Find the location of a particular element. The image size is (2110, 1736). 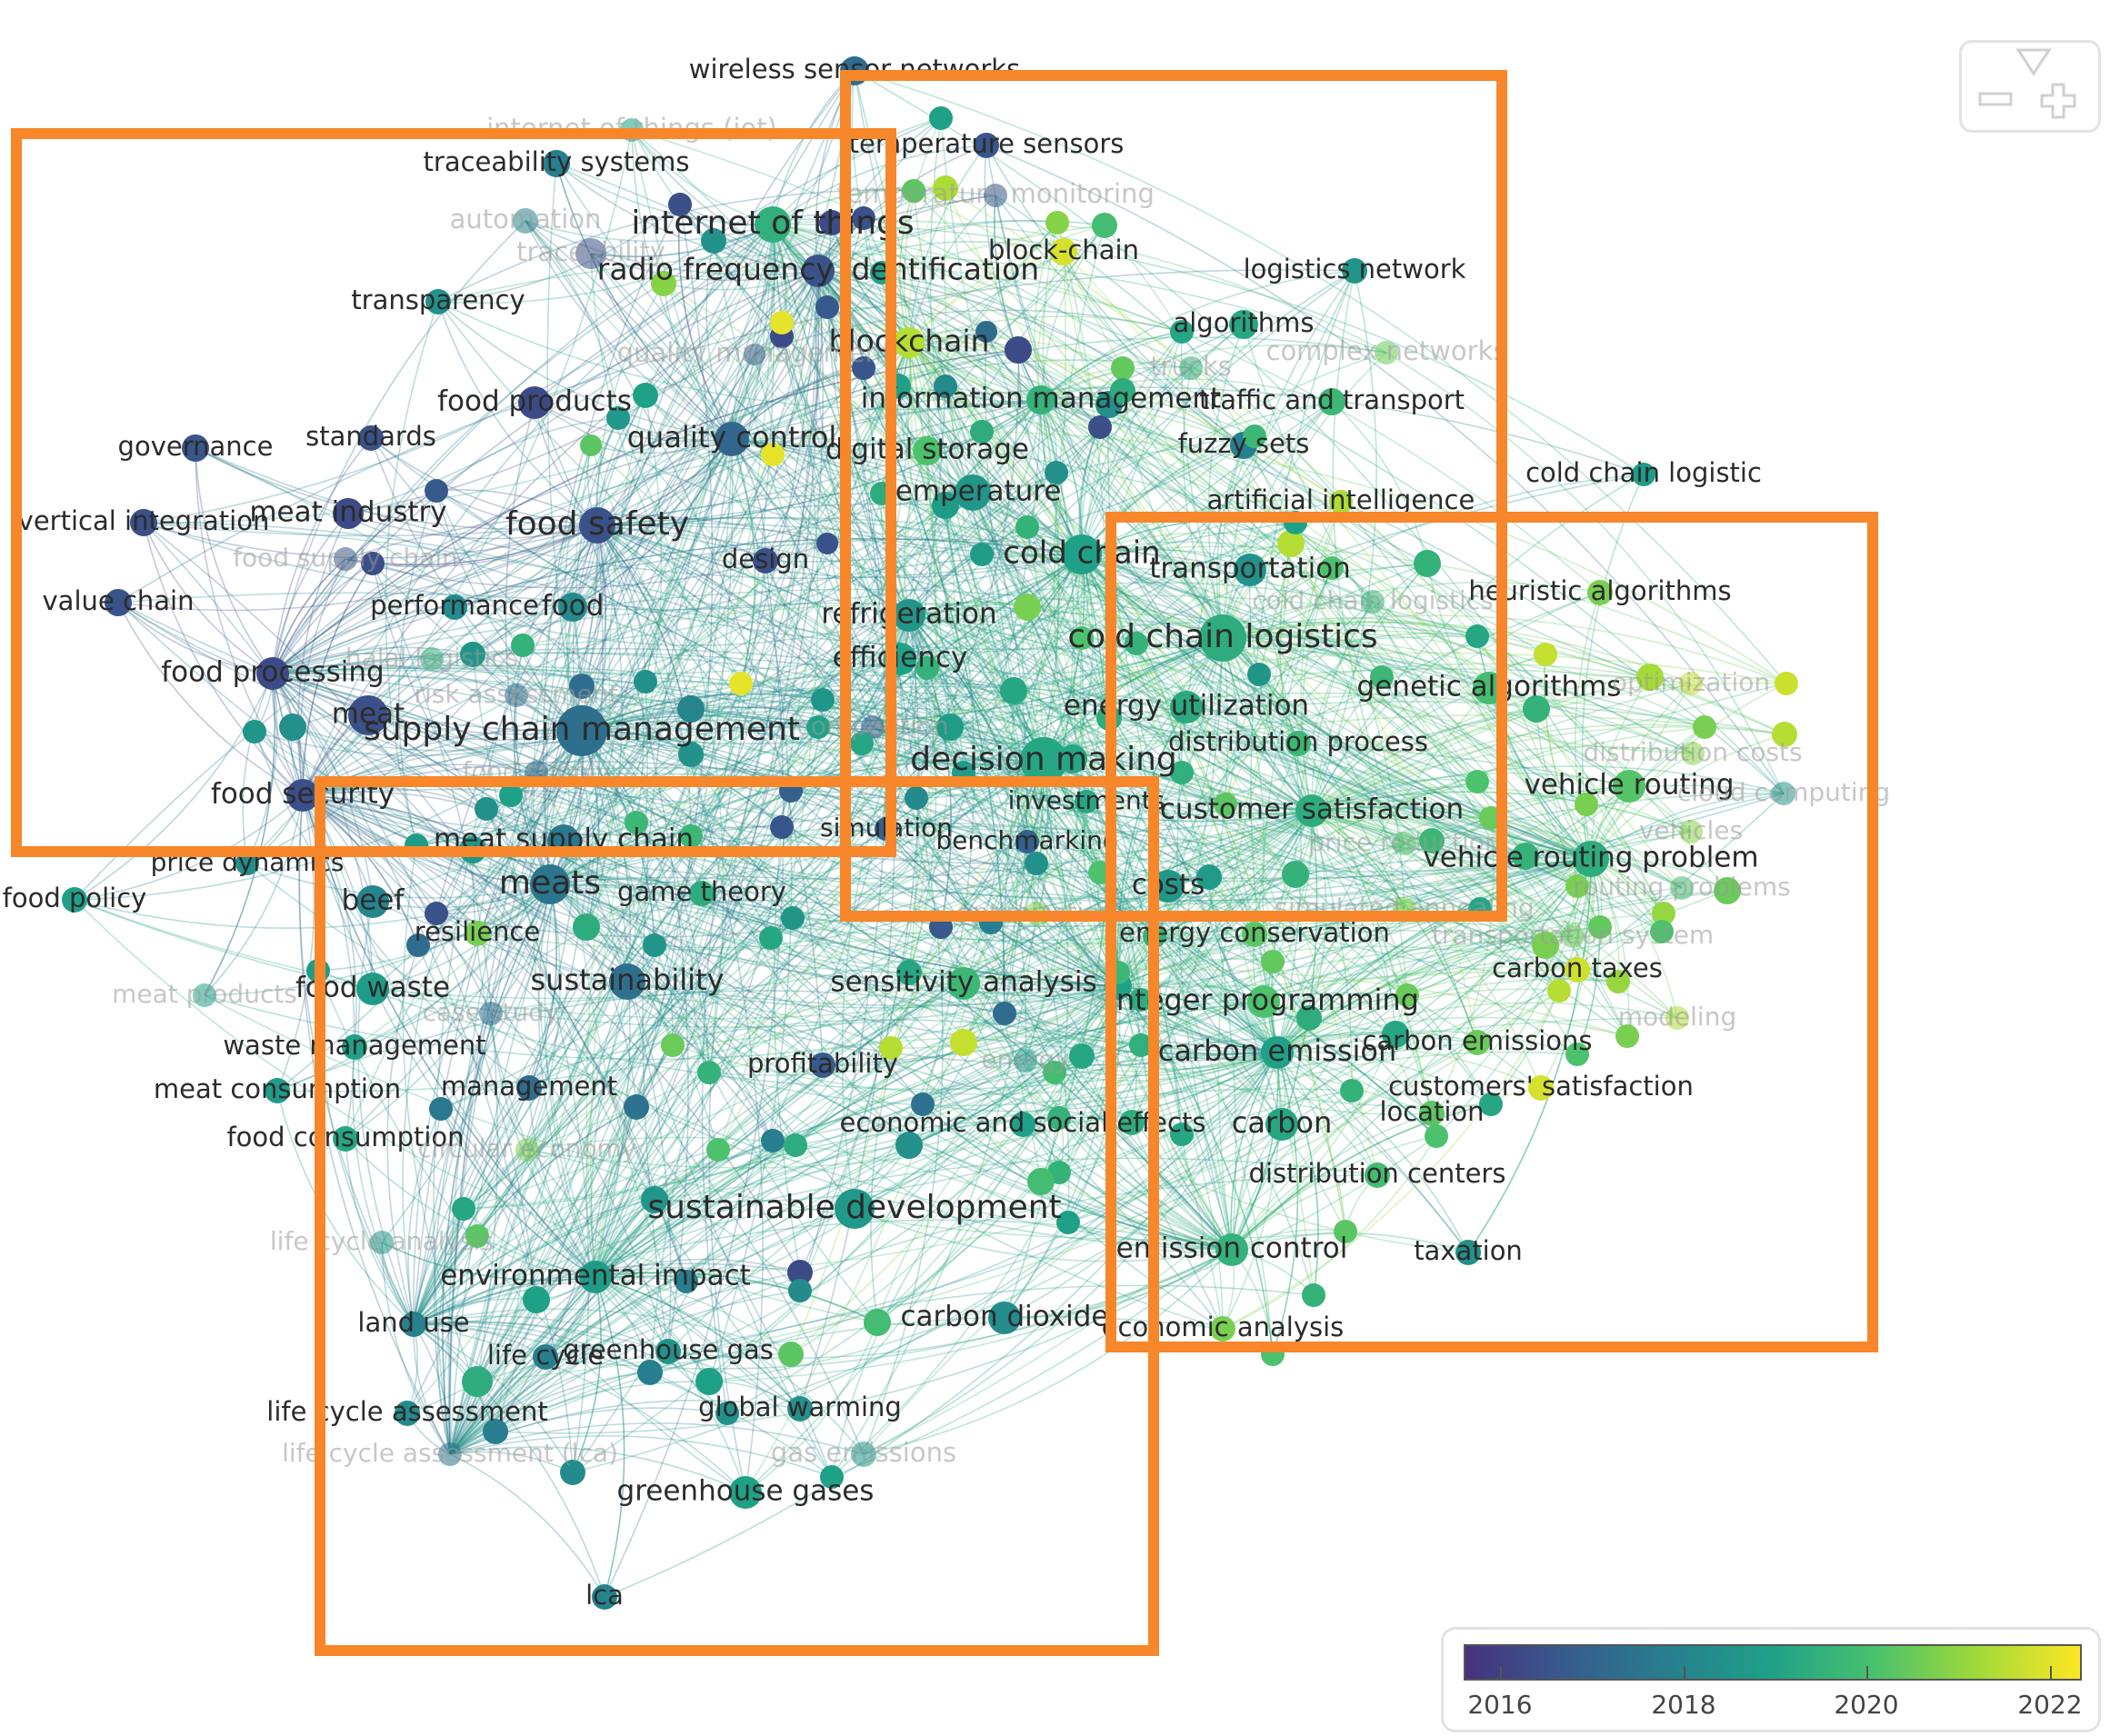

keyword-label: transportation is located at coordinates (1250, 569).